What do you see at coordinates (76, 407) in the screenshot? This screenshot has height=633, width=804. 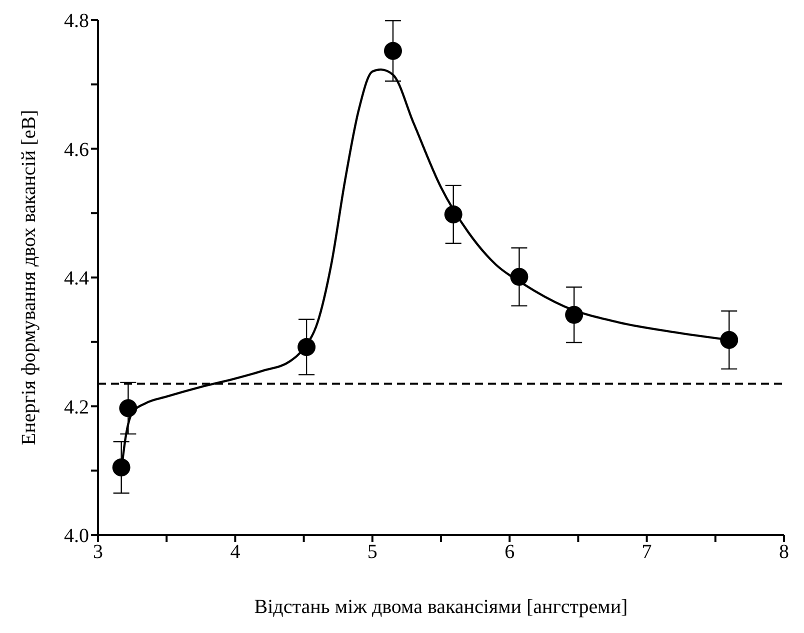 I see `y-tick-label: 4.2` at bounding box center [76, 407].